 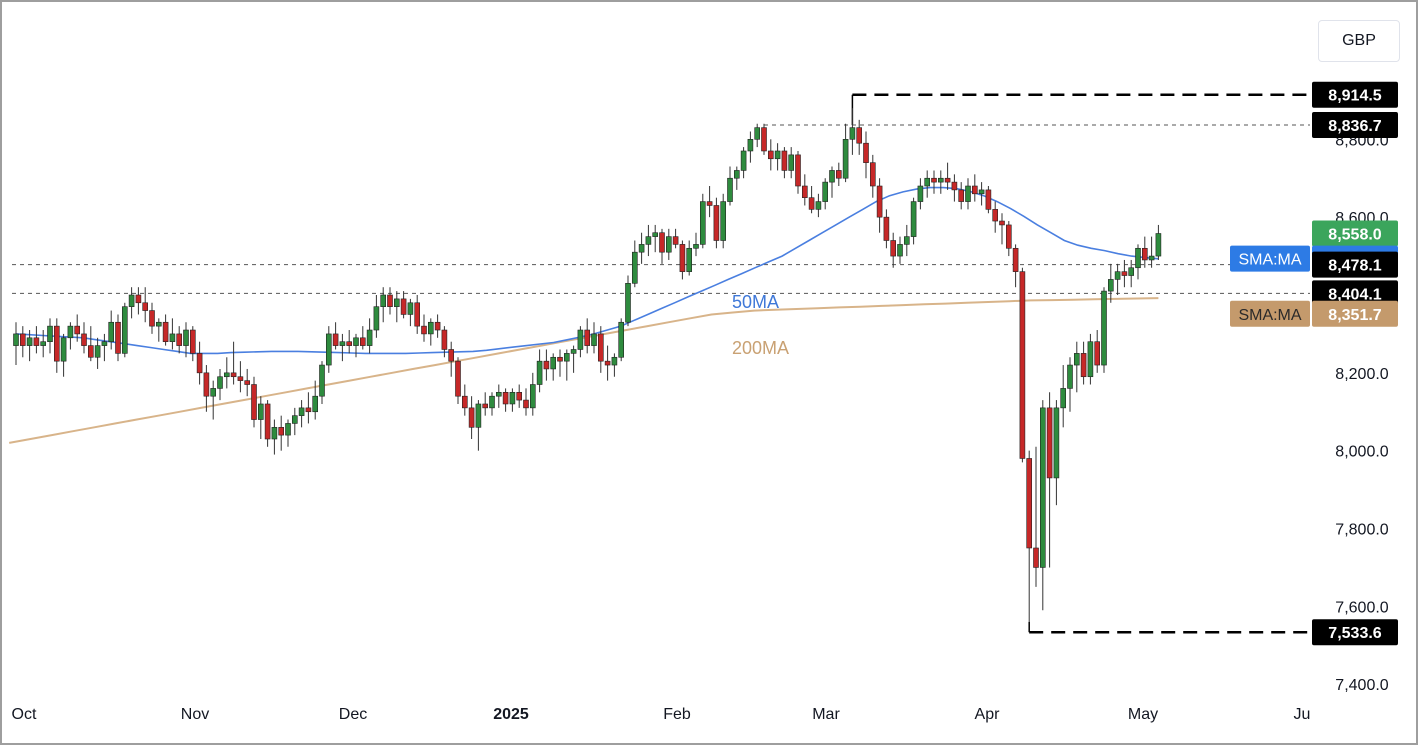 What do you see at coordinates (1359, 41) in the screenshot?
I see `currency-button: GBP` at bounding box center [1359, 41].